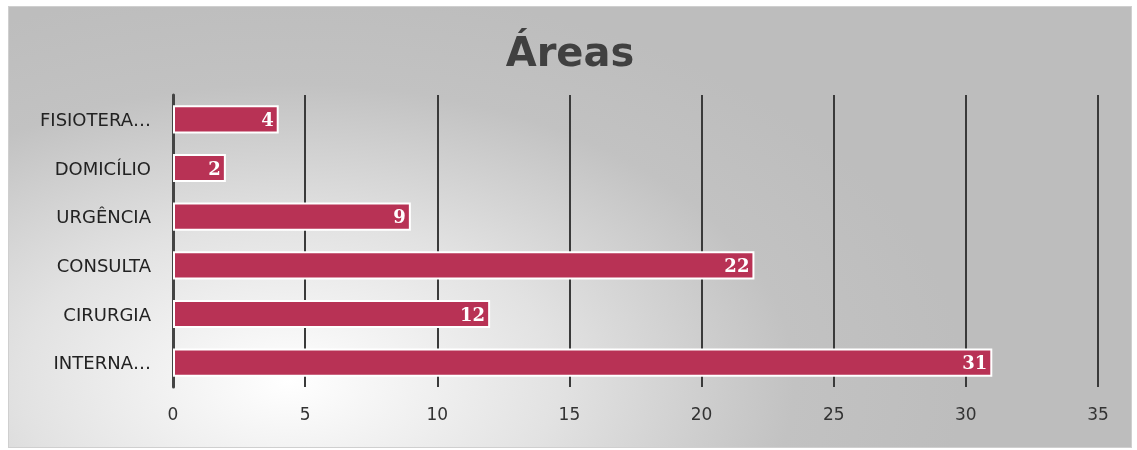 Image resolution: width=1137 pixels, height=450 pixels. I want to click on data-label: 9, so click(399, 217).